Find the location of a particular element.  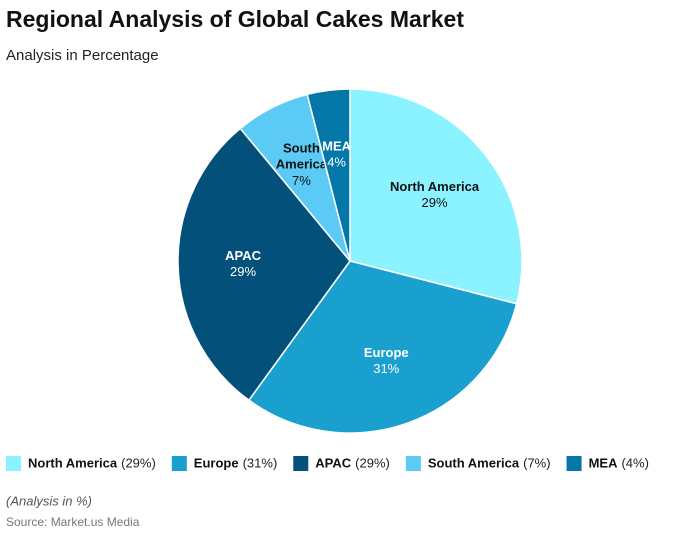

slice-value-label: 4% is located at coordinates (336, 161).